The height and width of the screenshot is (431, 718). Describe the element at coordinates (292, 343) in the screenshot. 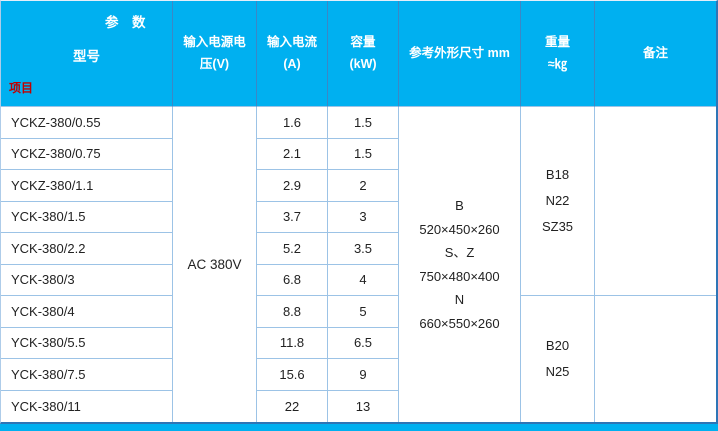

I see `current-cell: 11.8` at that location.